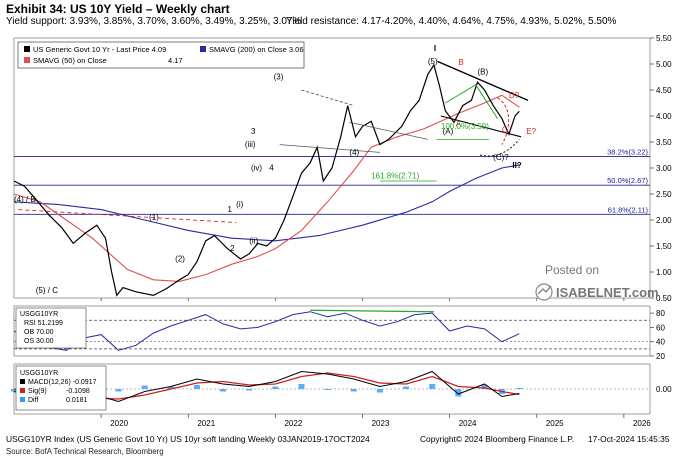  What do you see at coordinates (37, 391) in the screenshot?
I see `macd-legend-sig: Sig(9)` at bounding box center [37, 391].